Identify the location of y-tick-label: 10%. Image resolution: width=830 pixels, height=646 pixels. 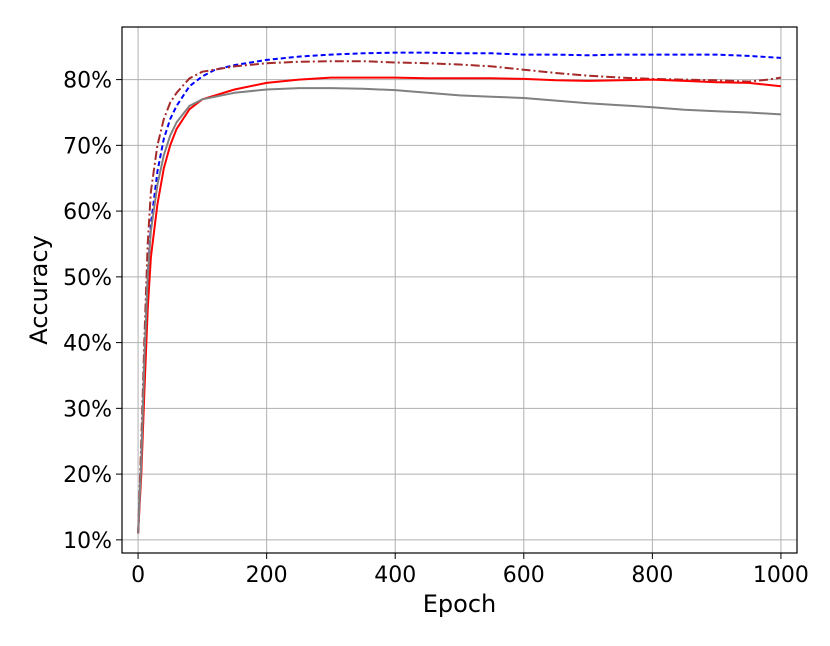
(87, 541).